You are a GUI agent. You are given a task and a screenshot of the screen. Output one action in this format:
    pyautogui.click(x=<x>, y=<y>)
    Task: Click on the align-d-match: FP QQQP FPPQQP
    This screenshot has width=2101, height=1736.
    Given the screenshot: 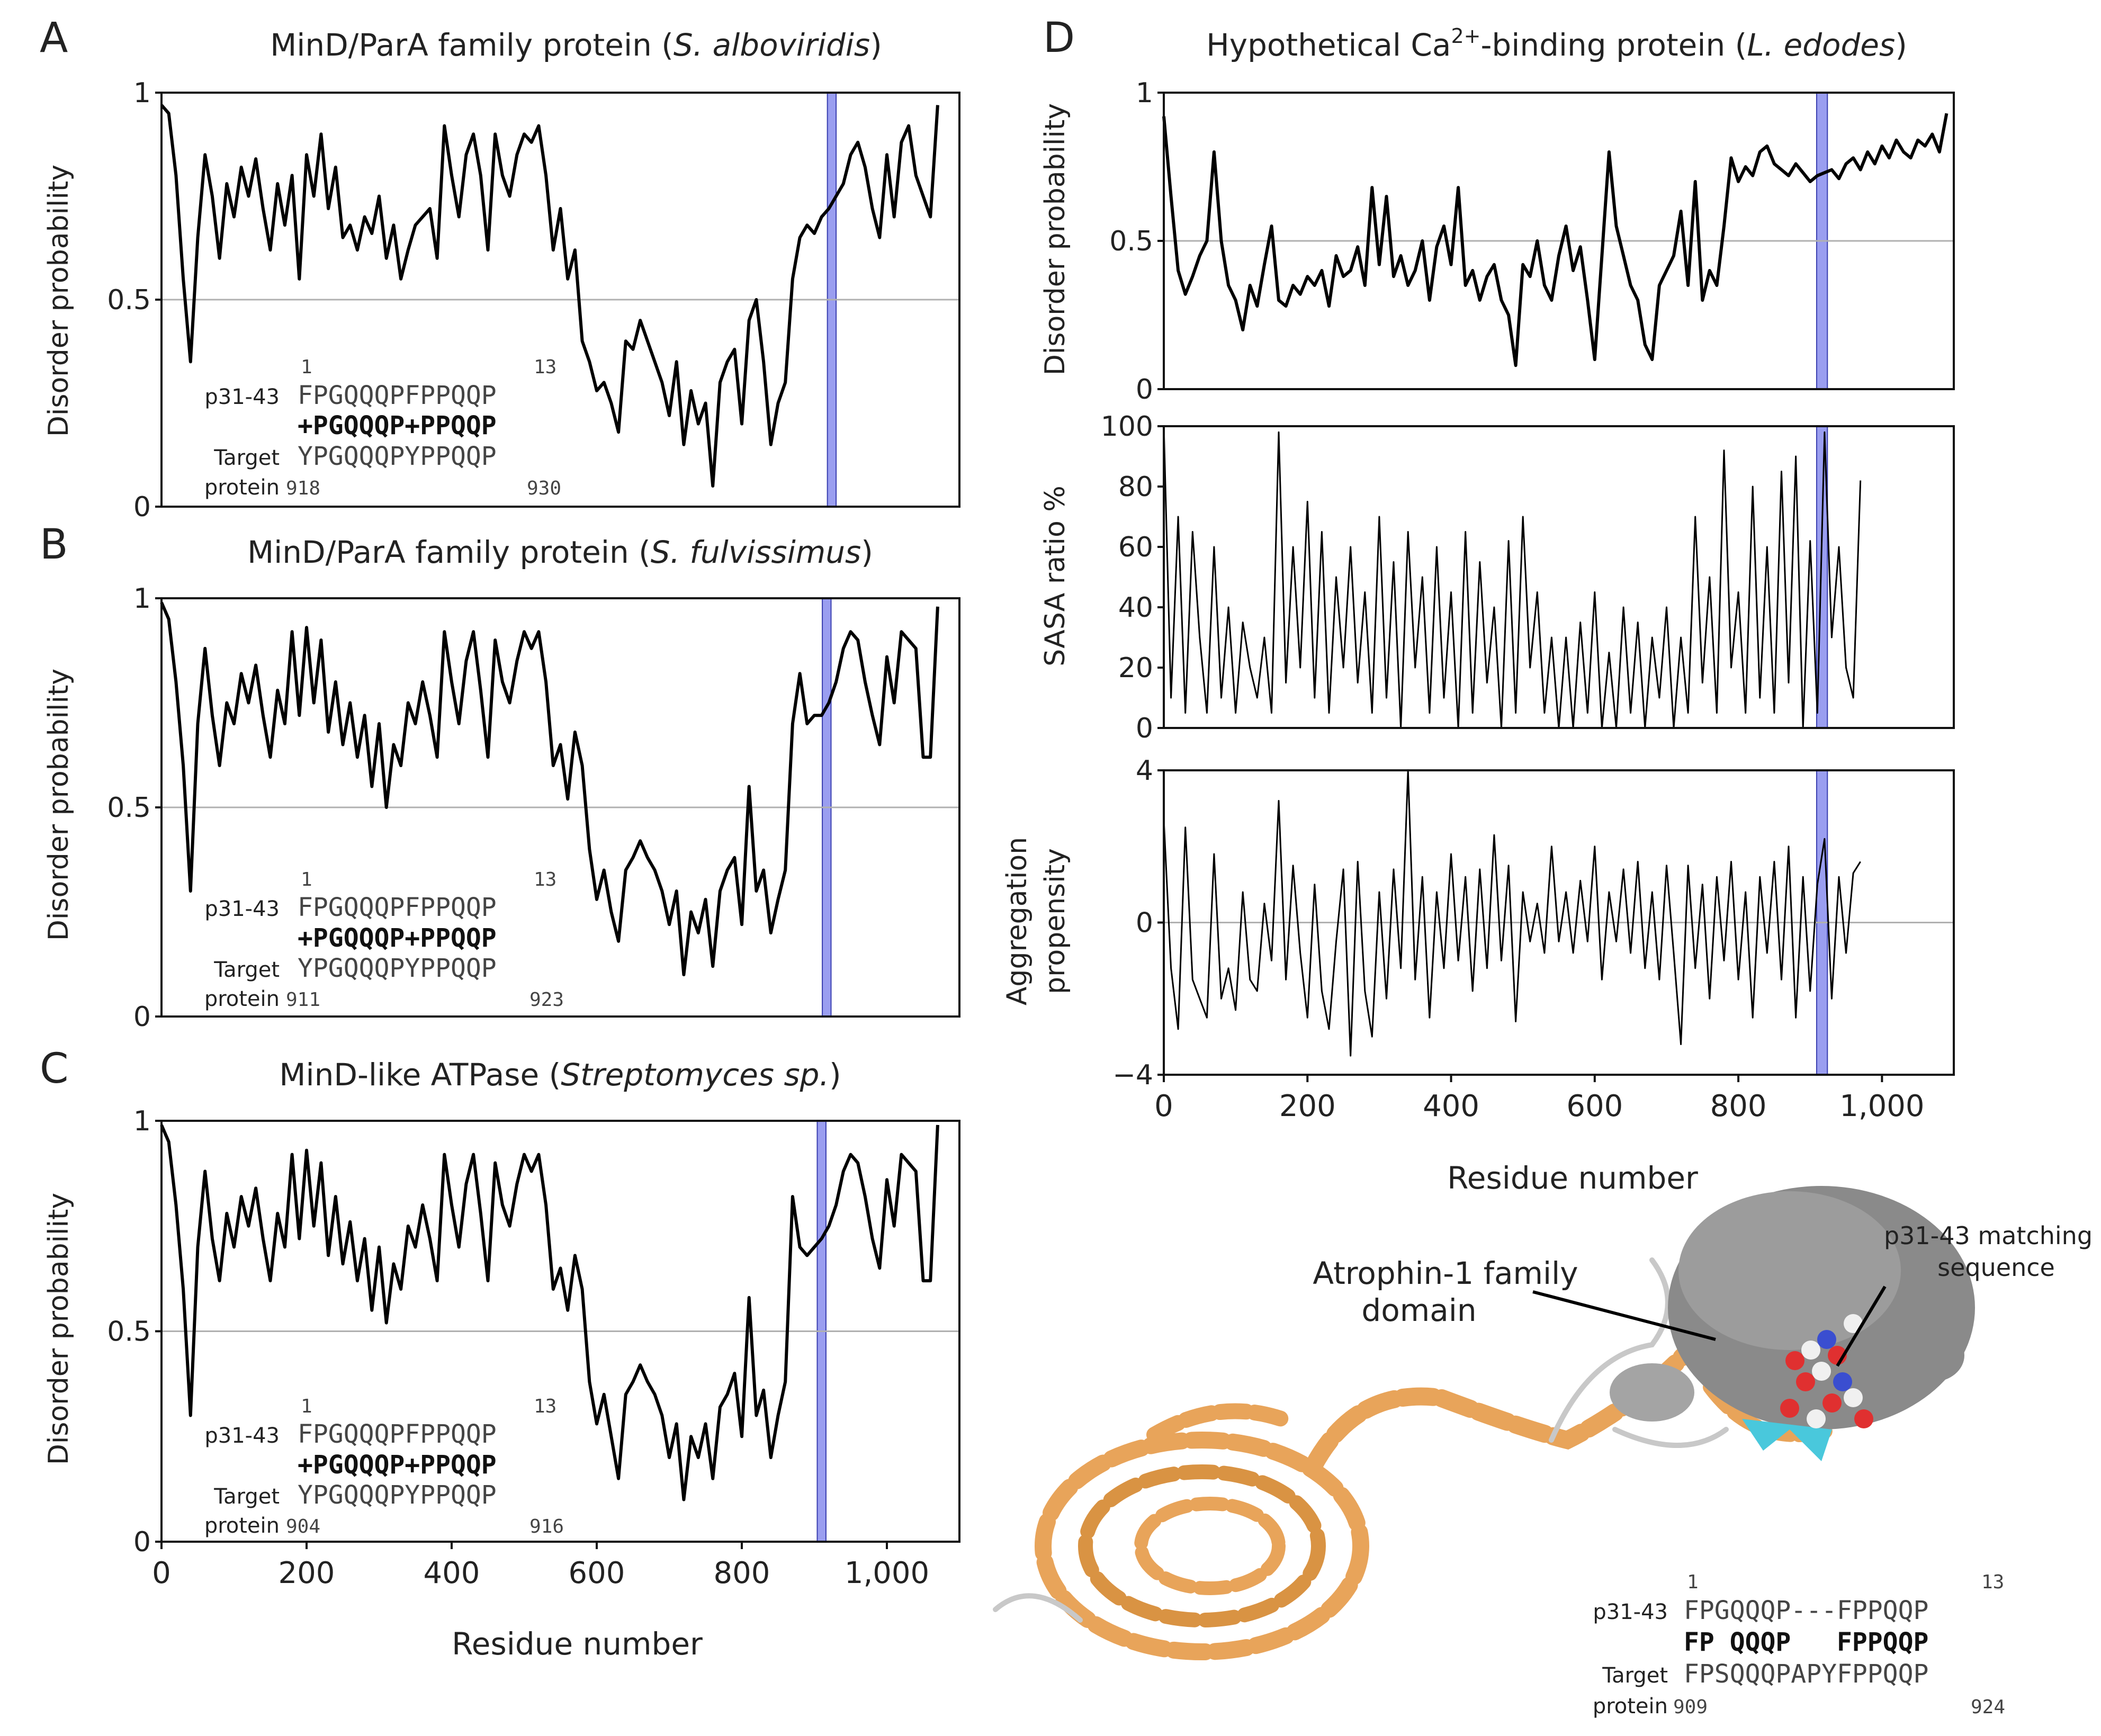 What is the action you would take?
    pyautogui.click(x=1806, y=1642)
    